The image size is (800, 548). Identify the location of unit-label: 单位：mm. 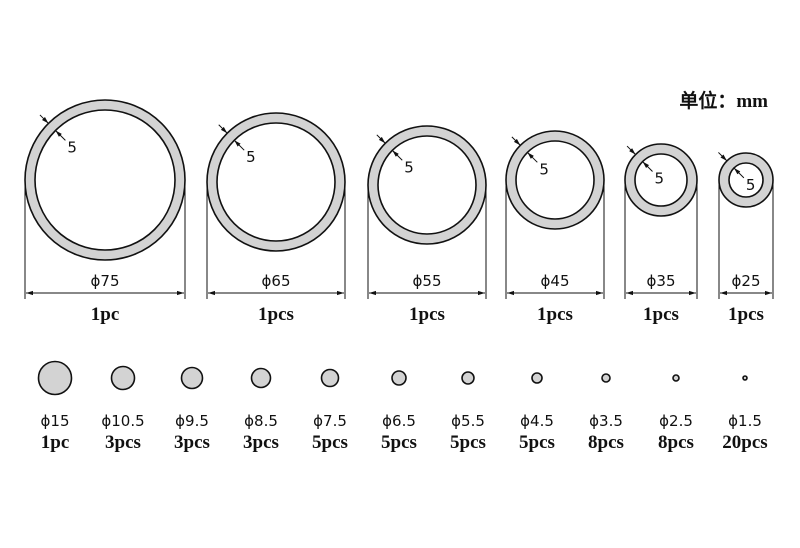
(723, 100).